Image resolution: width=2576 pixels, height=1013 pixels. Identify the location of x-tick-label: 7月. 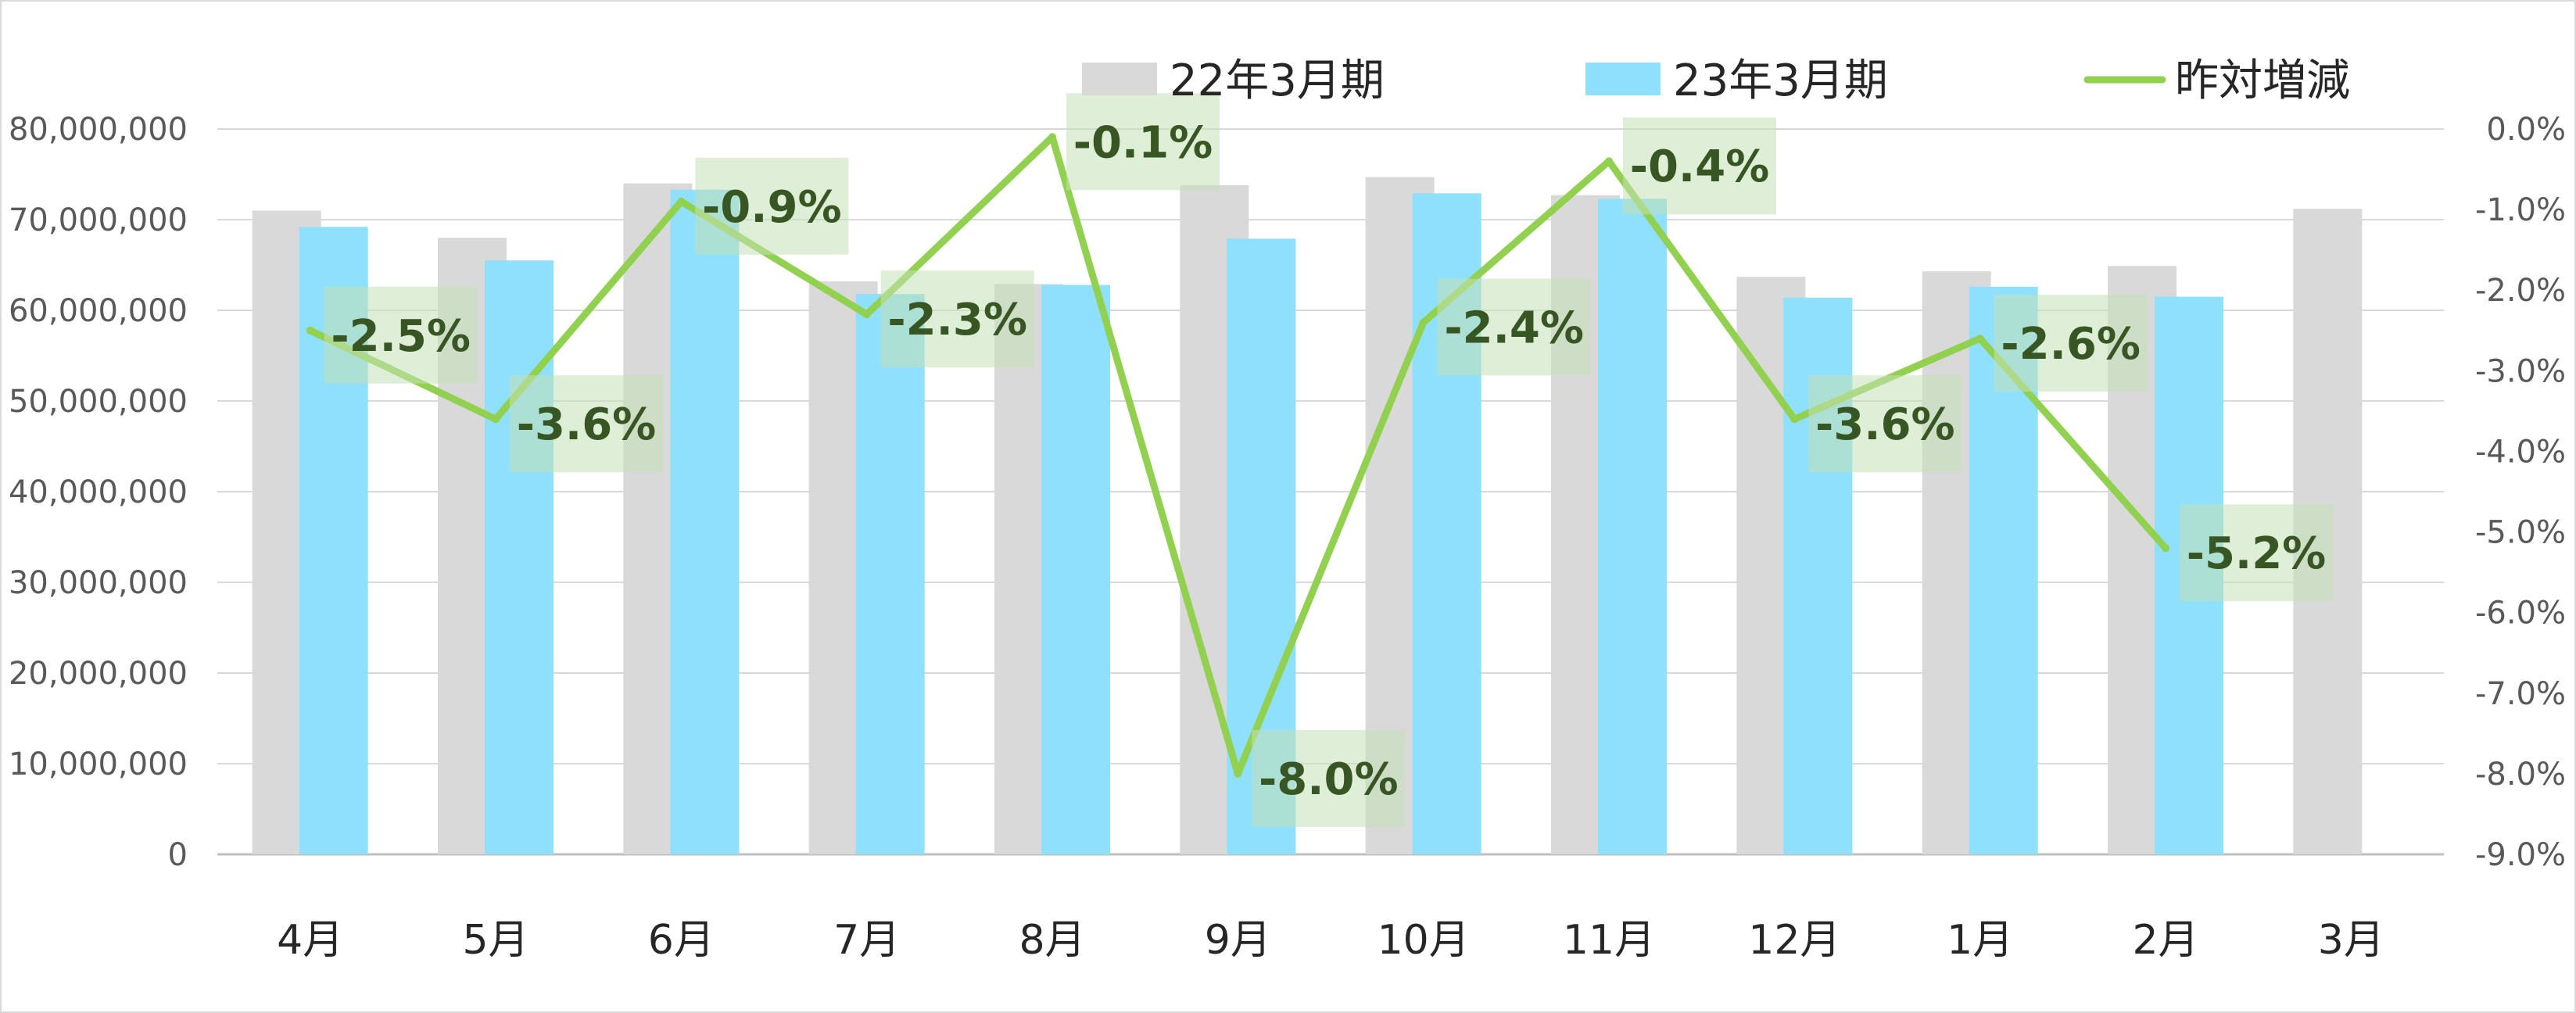
(866, 940).